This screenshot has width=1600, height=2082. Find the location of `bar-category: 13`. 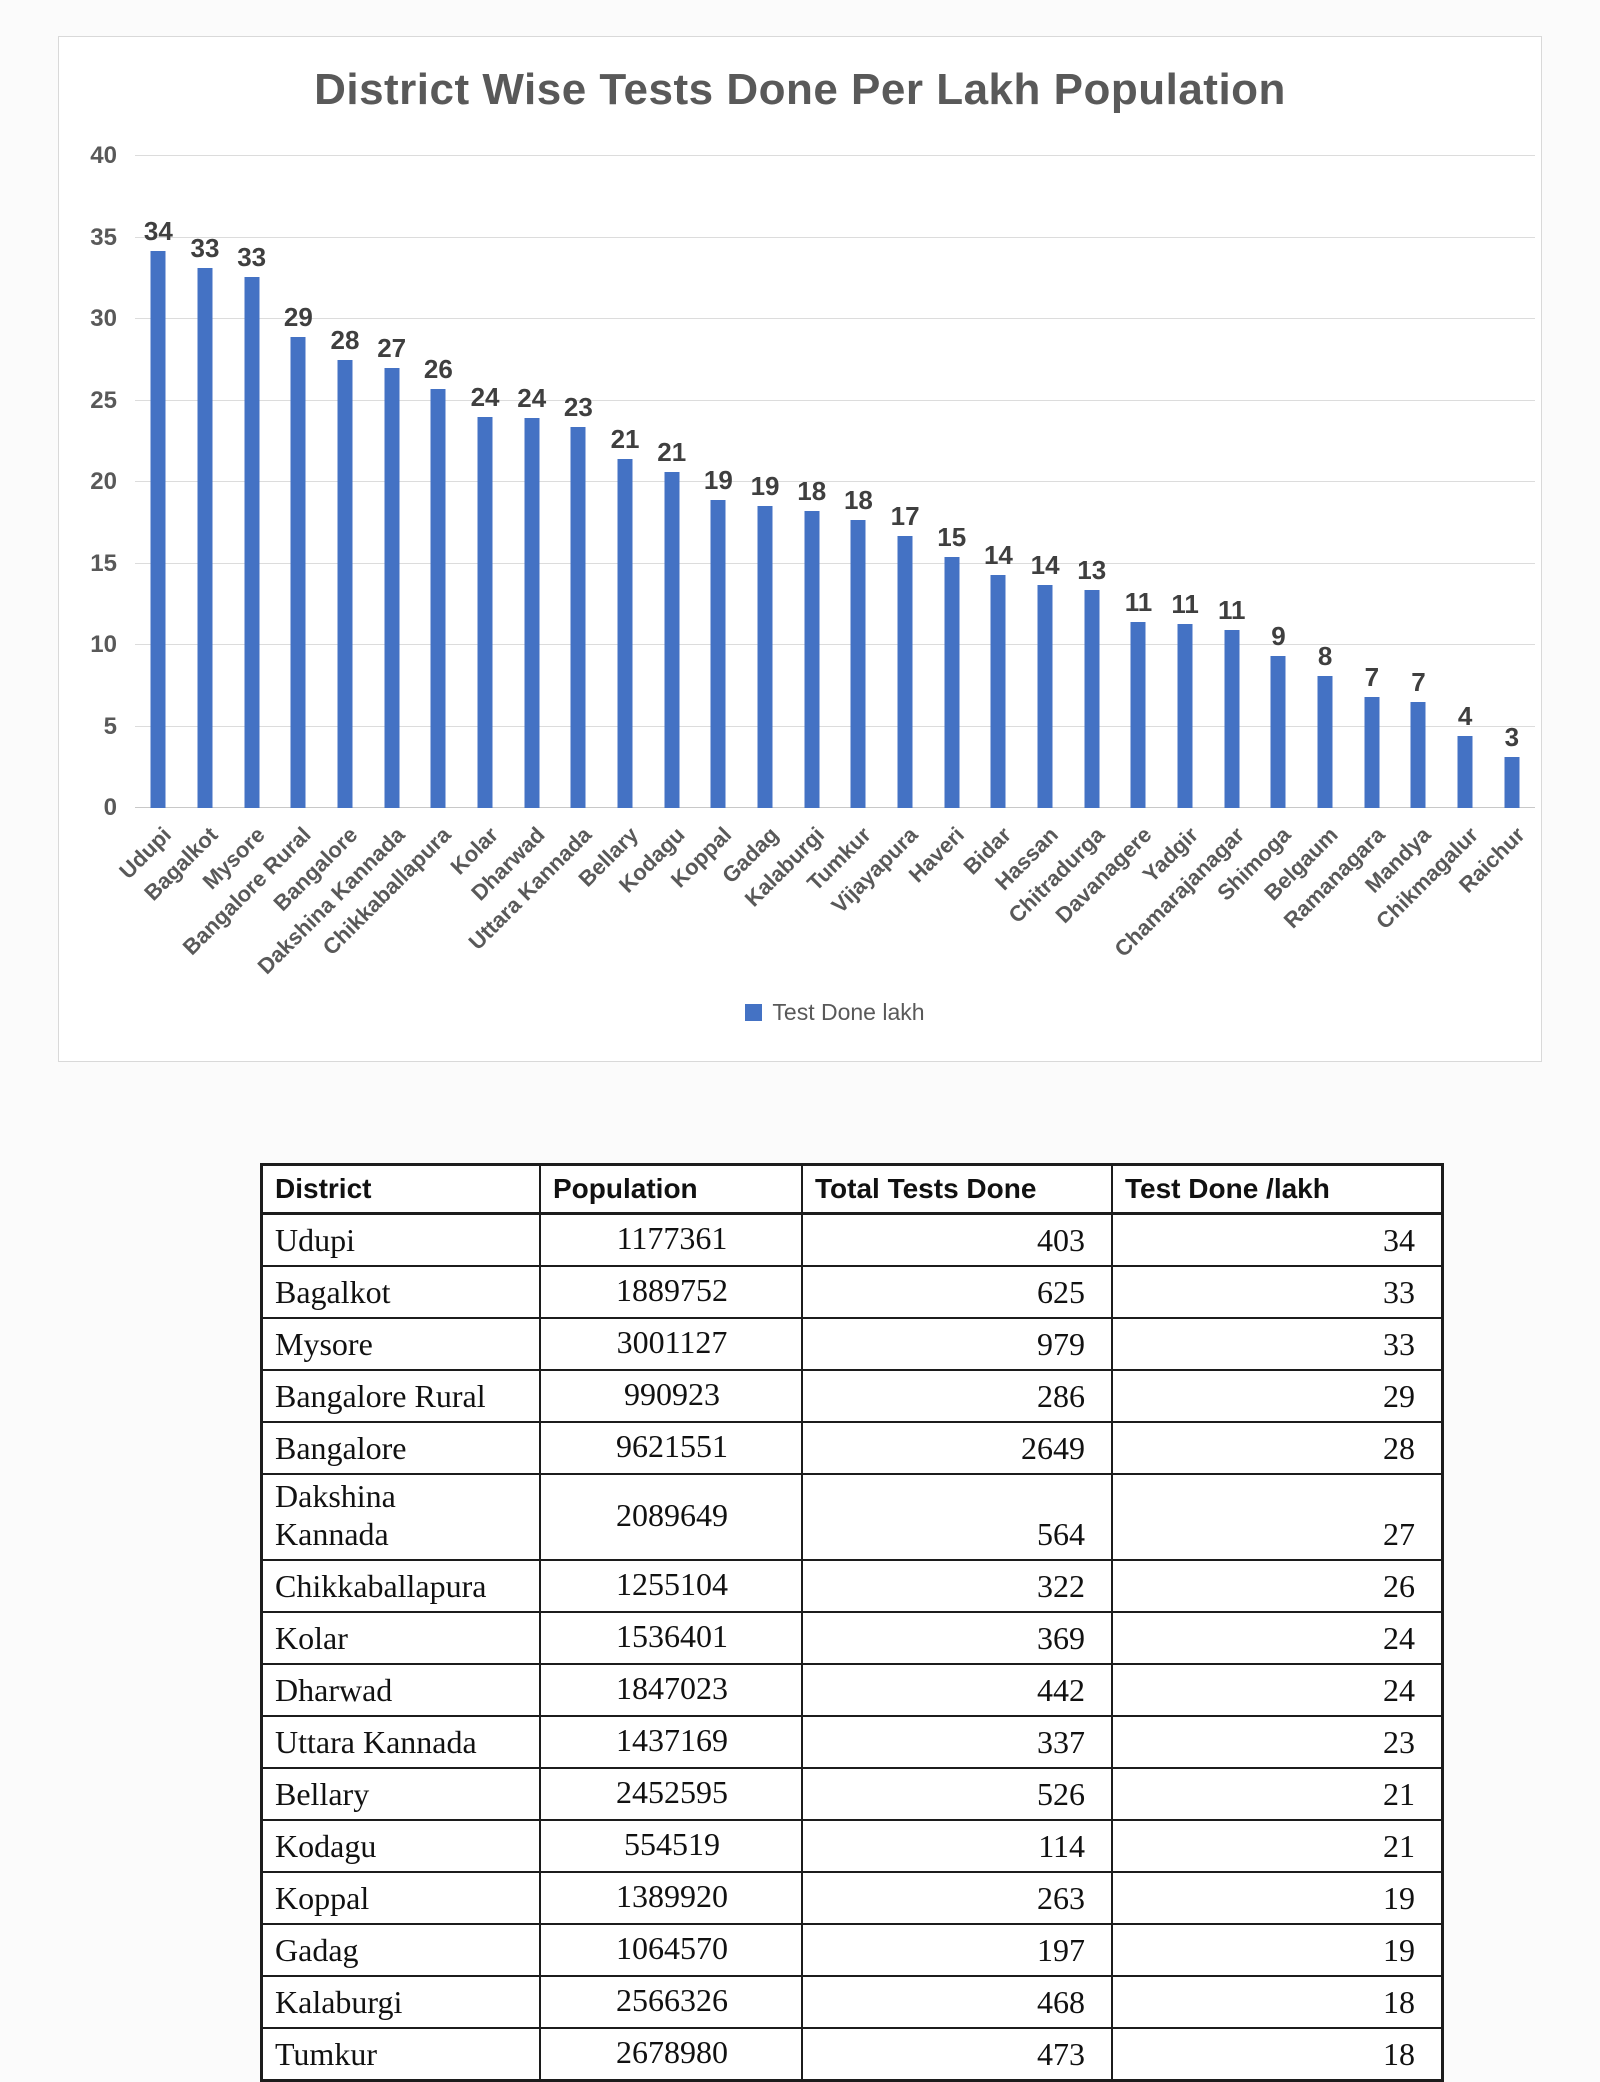

bar-category: 13 is located at coordinates (1091, 482).